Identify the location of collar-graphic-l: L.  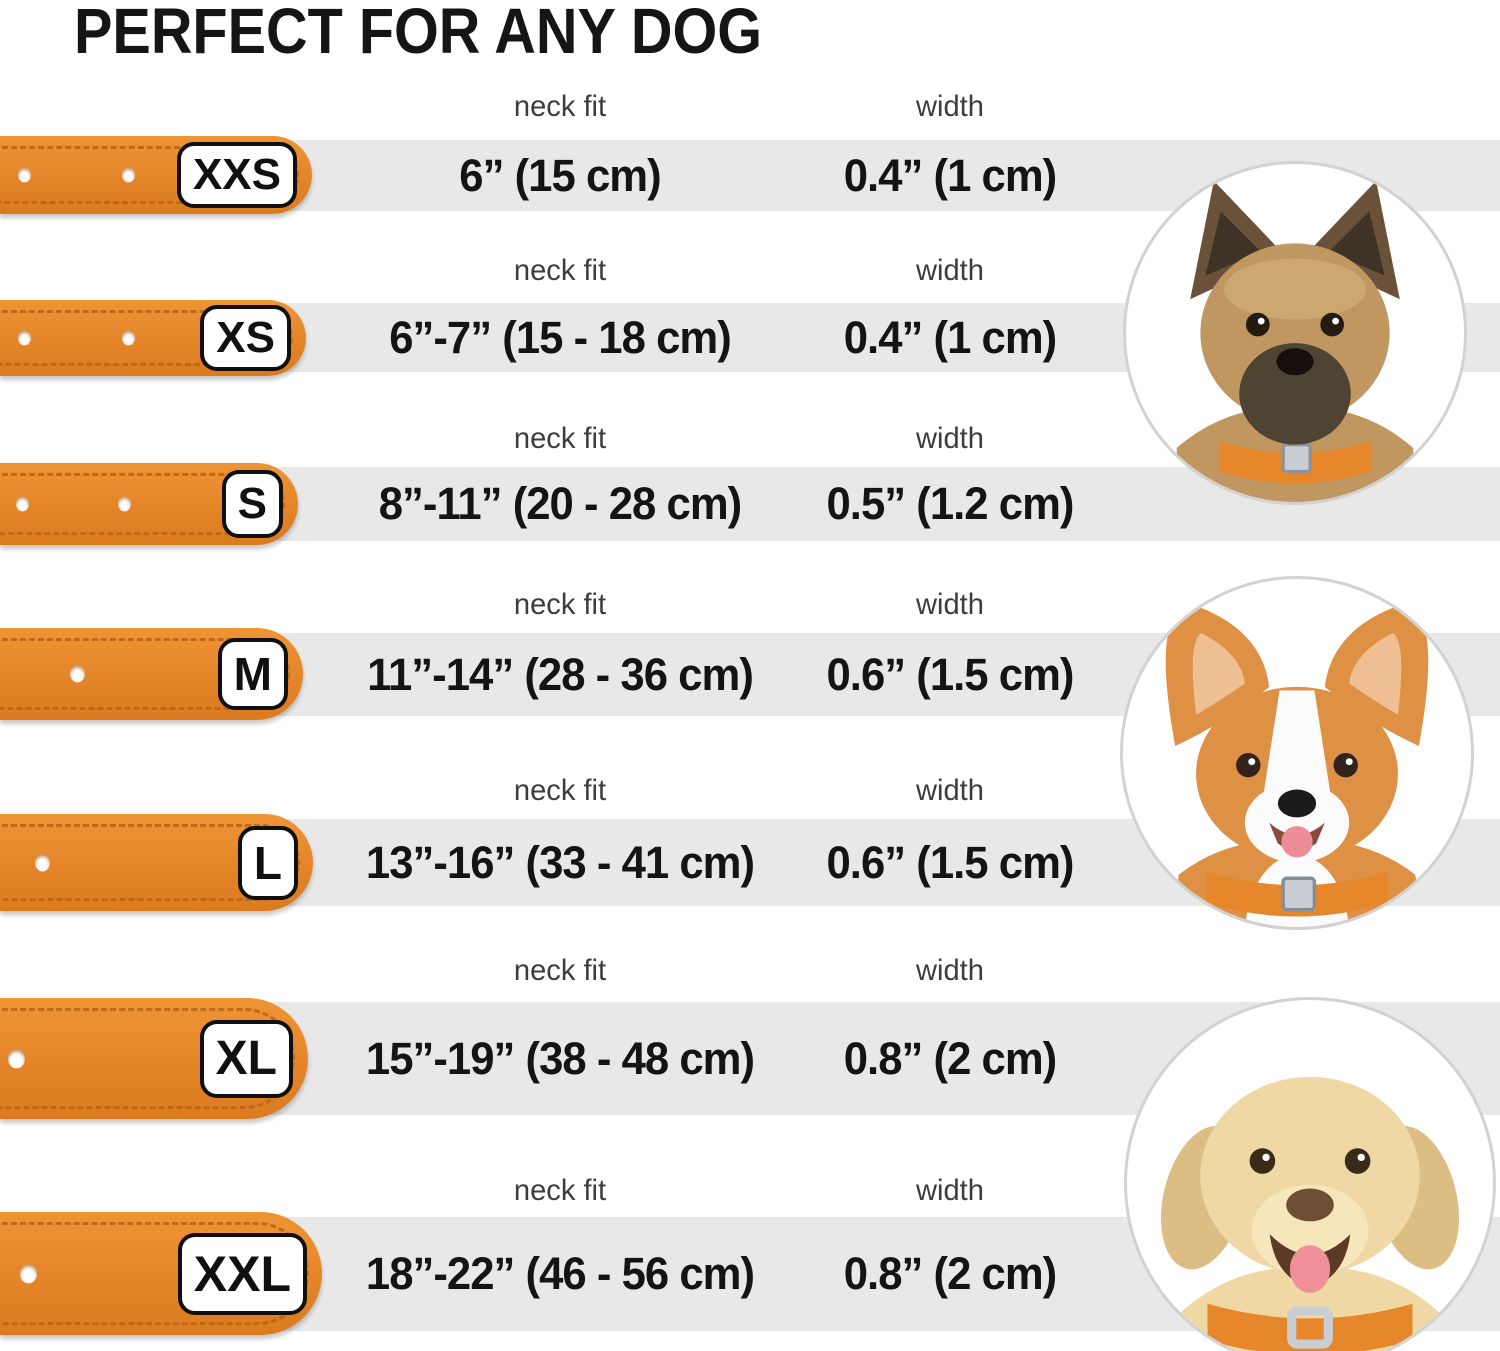
(156, 862).